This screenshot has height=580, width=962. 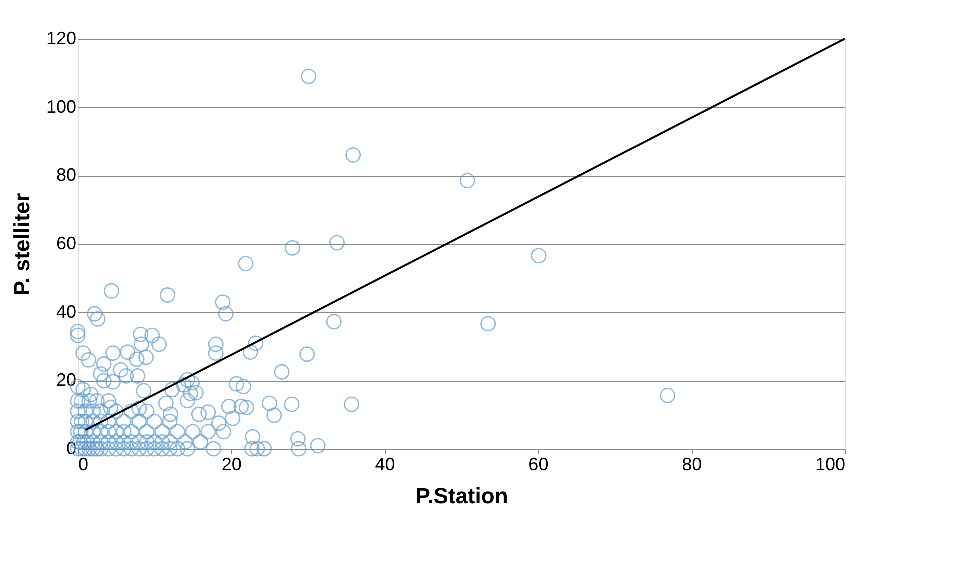 What do you see at coordinates (71, 448) in the screenshot?
I see `y-tick-label: 0` at bounding box center [71, 448].